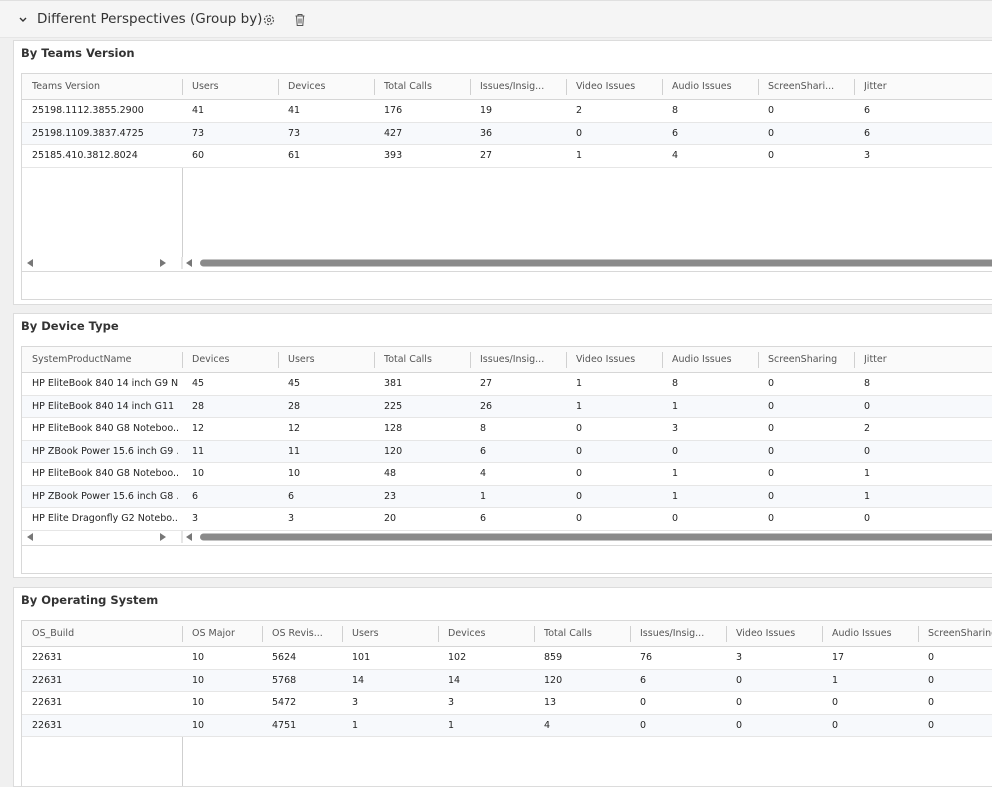 Image resolution: width=992 pixels, height=787 pixels. Describe the element at coordinates (390, 496) in the screenshot. I see `table-cell: 23` at that location.